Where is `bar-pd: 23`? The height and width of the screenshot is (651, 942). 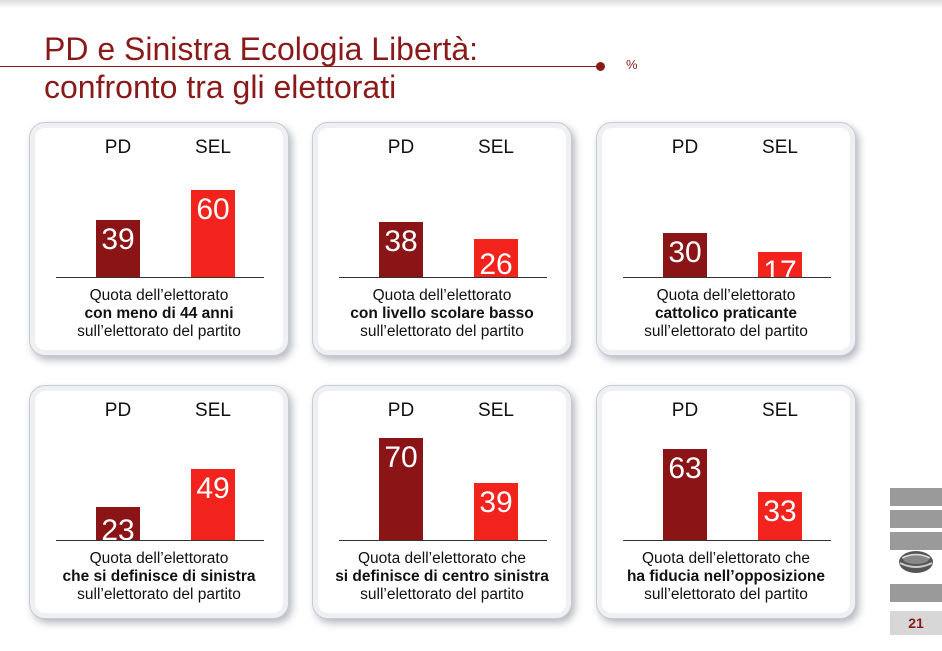
bar-pd: 23 is located at coordinates (118, 523).